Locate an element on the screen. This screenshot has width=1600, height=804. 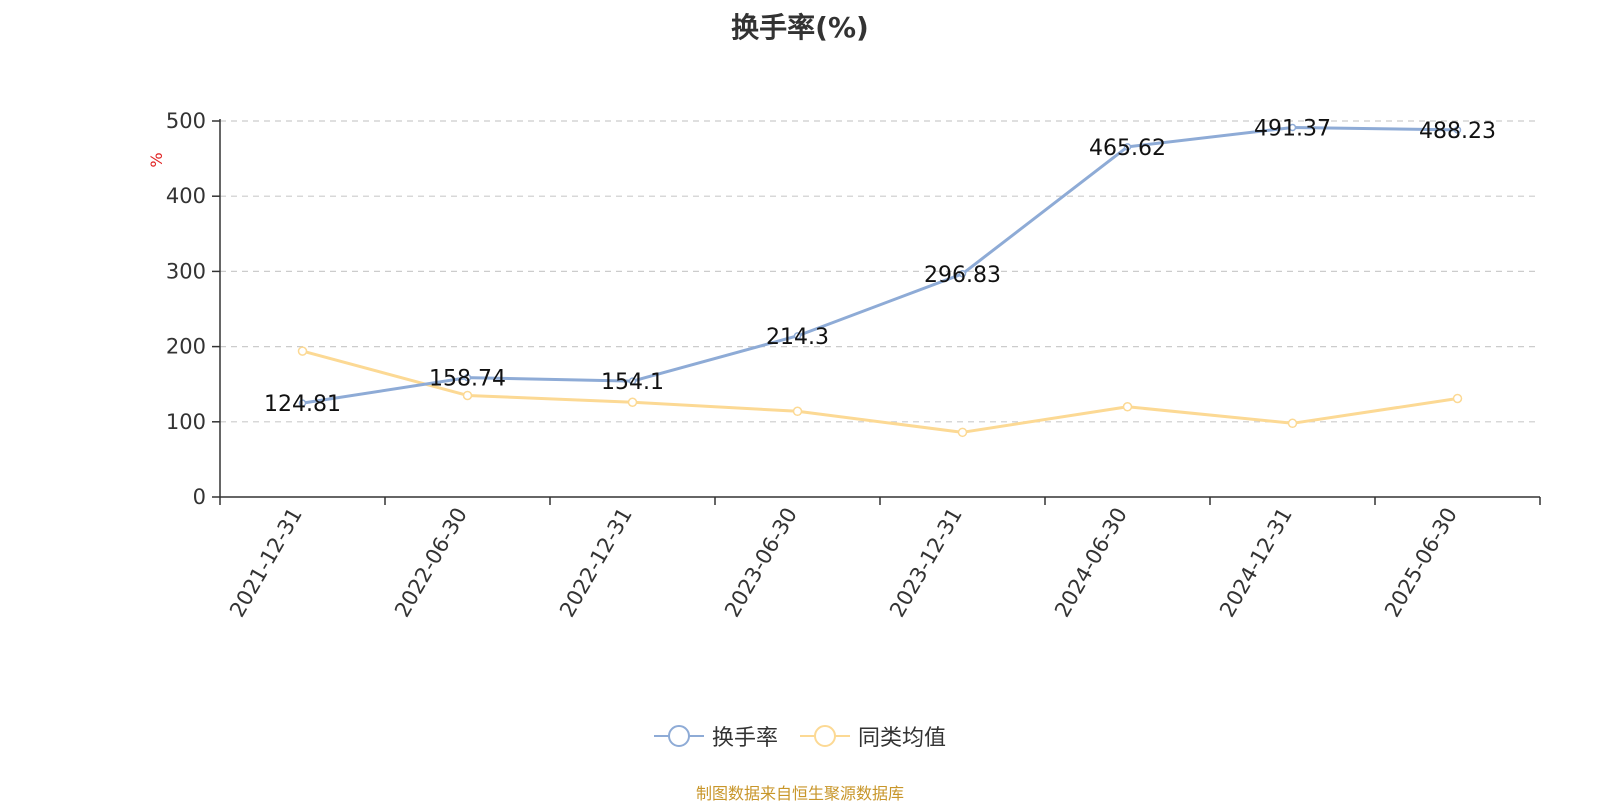
y-axis-label: % is located at coordinates (156, 159).